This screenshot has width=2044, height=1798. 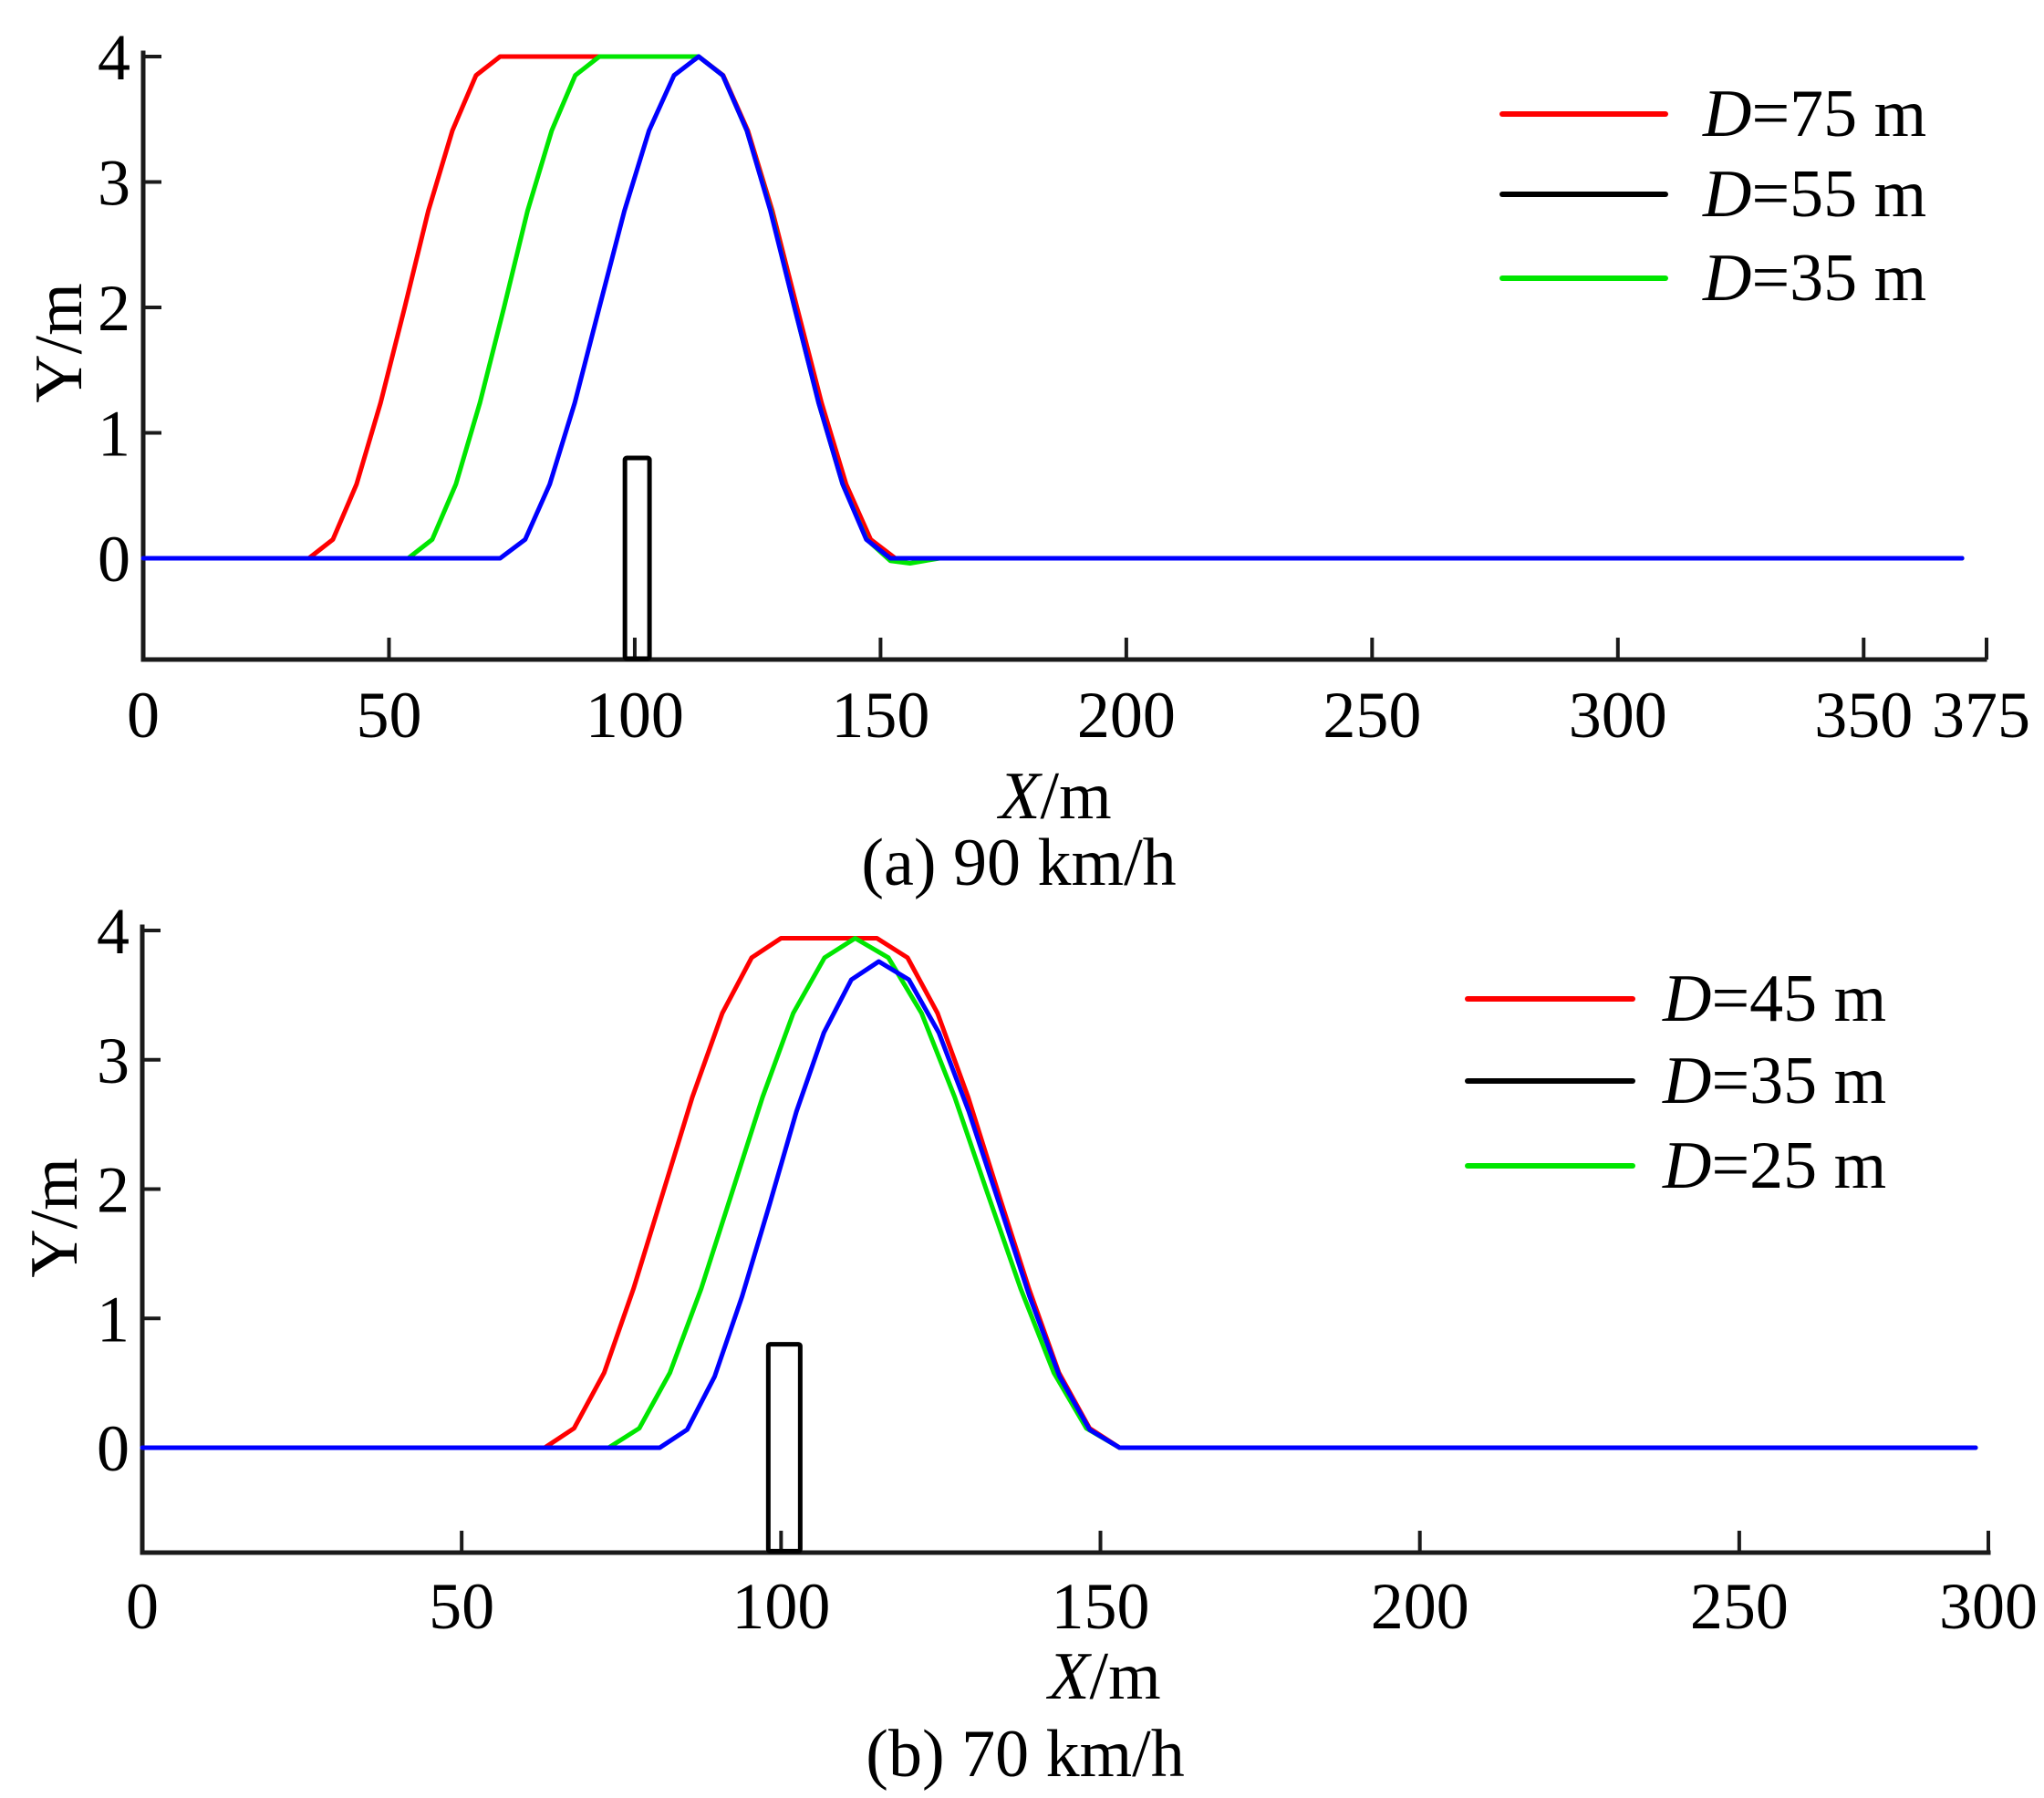 I want to click on legend-item: D=75 m, so click(x=1712, y=114).